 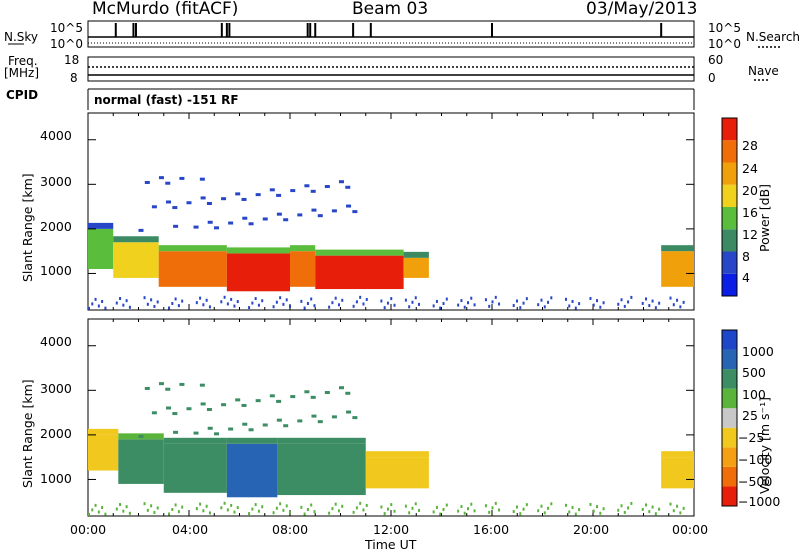 I want to click on nsky-label: N.Sky, so click(x=21, y=37).